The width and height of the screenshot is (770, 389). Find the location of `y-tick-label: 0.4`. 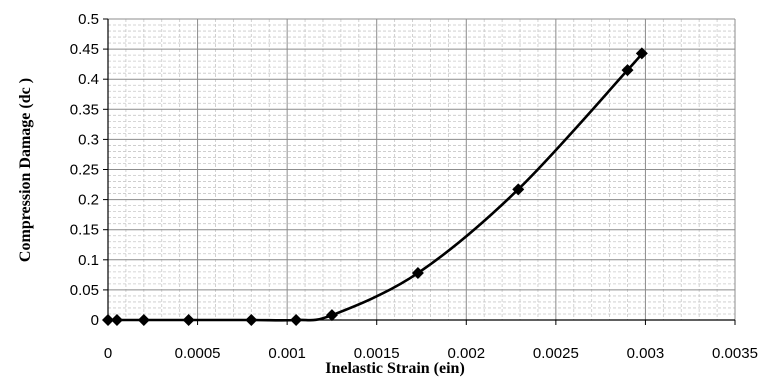

y-tick-label: 0.4 is located at coordinates (88, 79).